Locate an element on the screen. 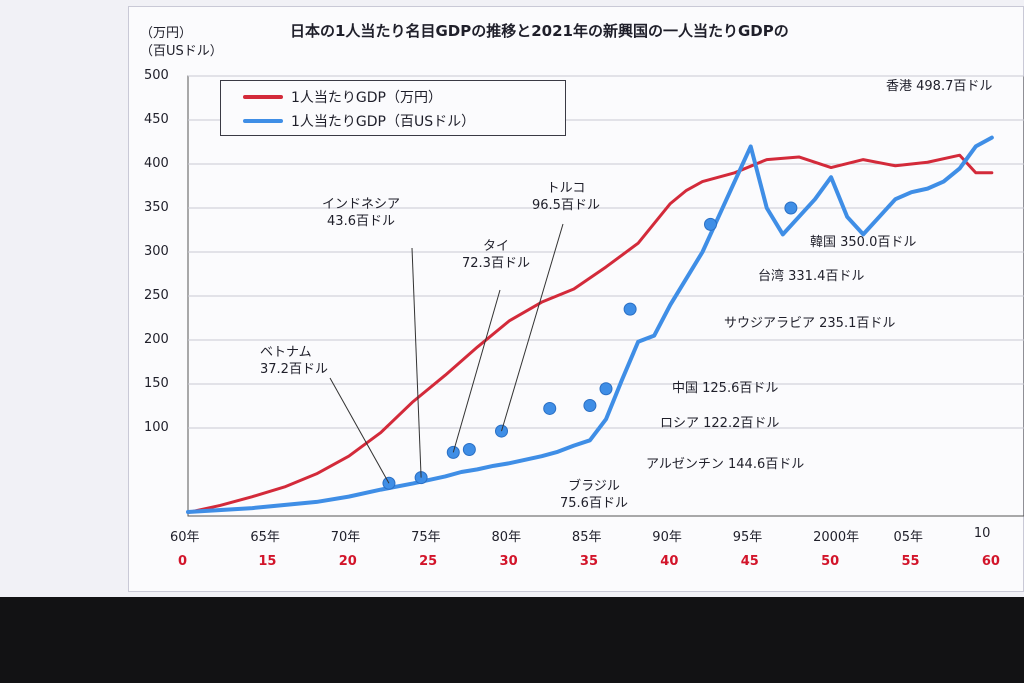  chart-legend: 1人当たりGDP（万円） 1人当たりGDP（百USドル） is located at coordinates (393, 108).